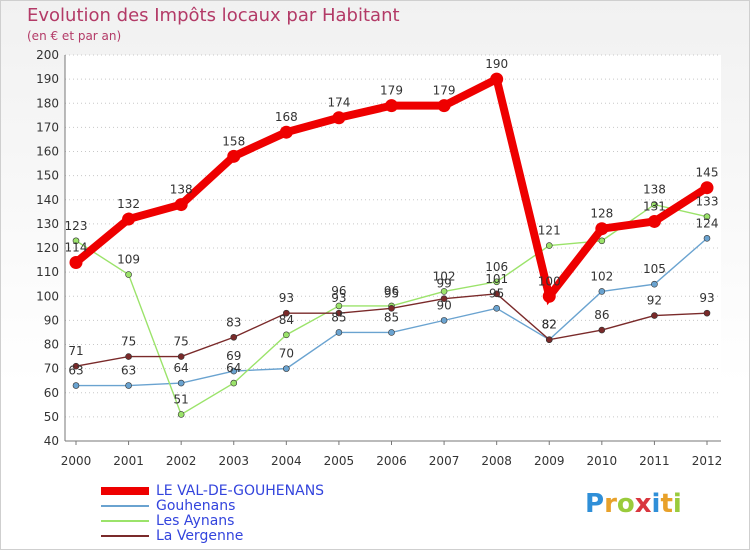  Describe the element at coordinates (654, 206) in the screenshot. I see `data-label: 131` at that location.